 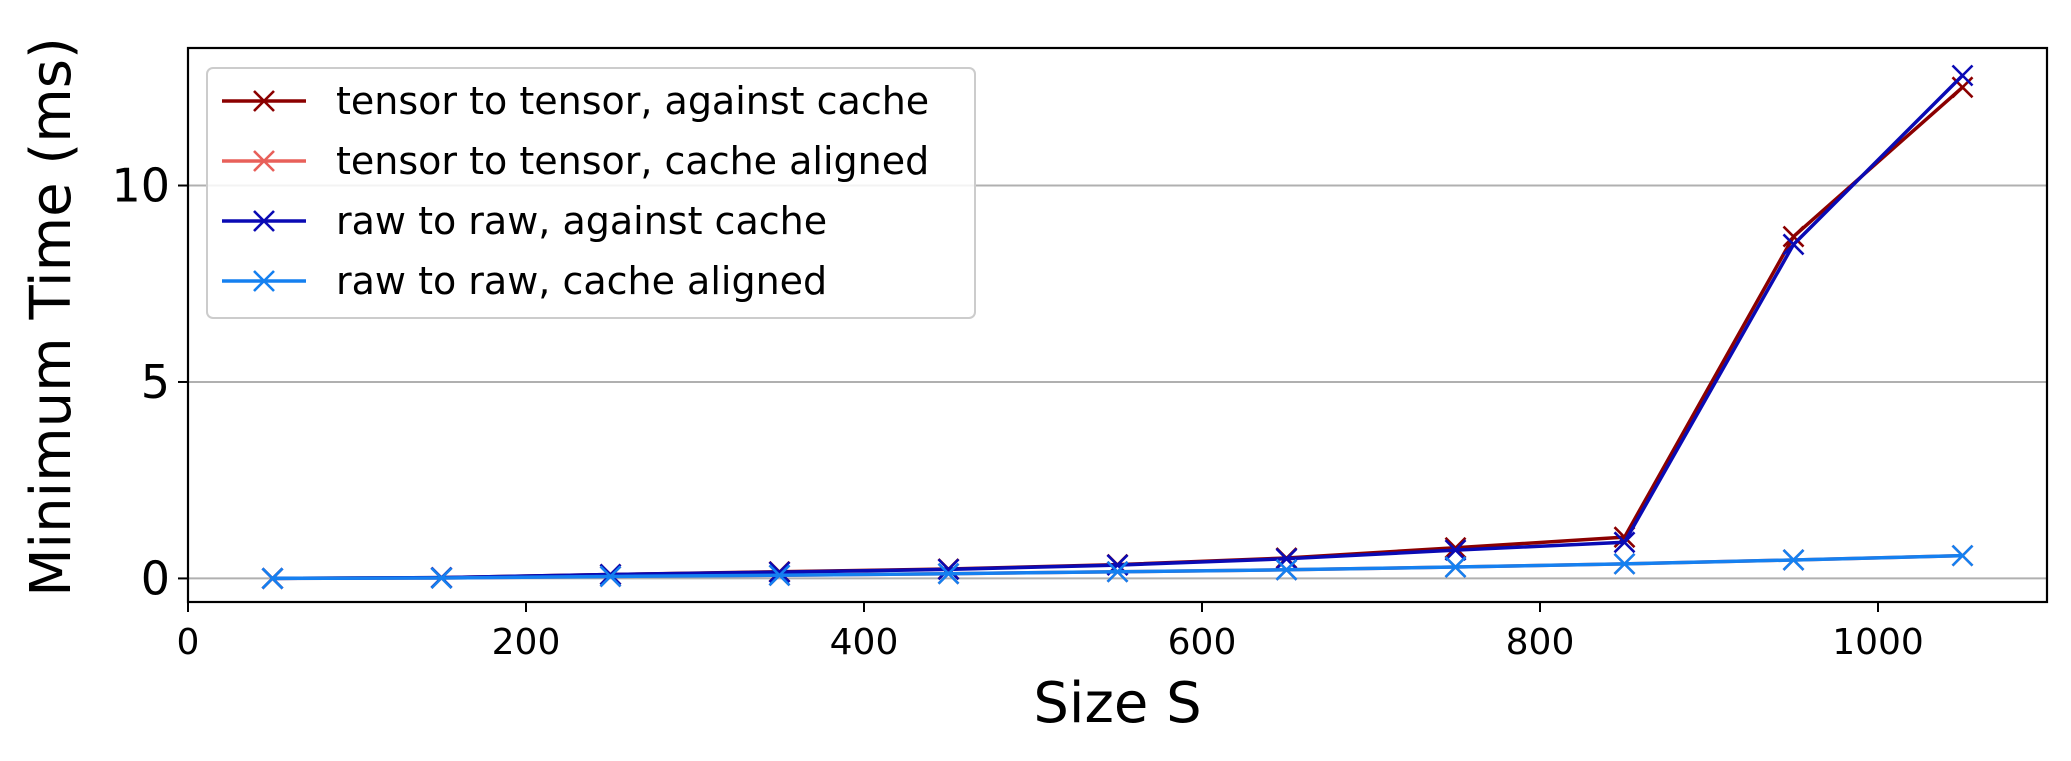 What do you see at coordinates (1050, 632) in the screenshot?
I see `x-axis-ticks: 0 200 400 600 800 1000` at bounding box center [1050, 632].